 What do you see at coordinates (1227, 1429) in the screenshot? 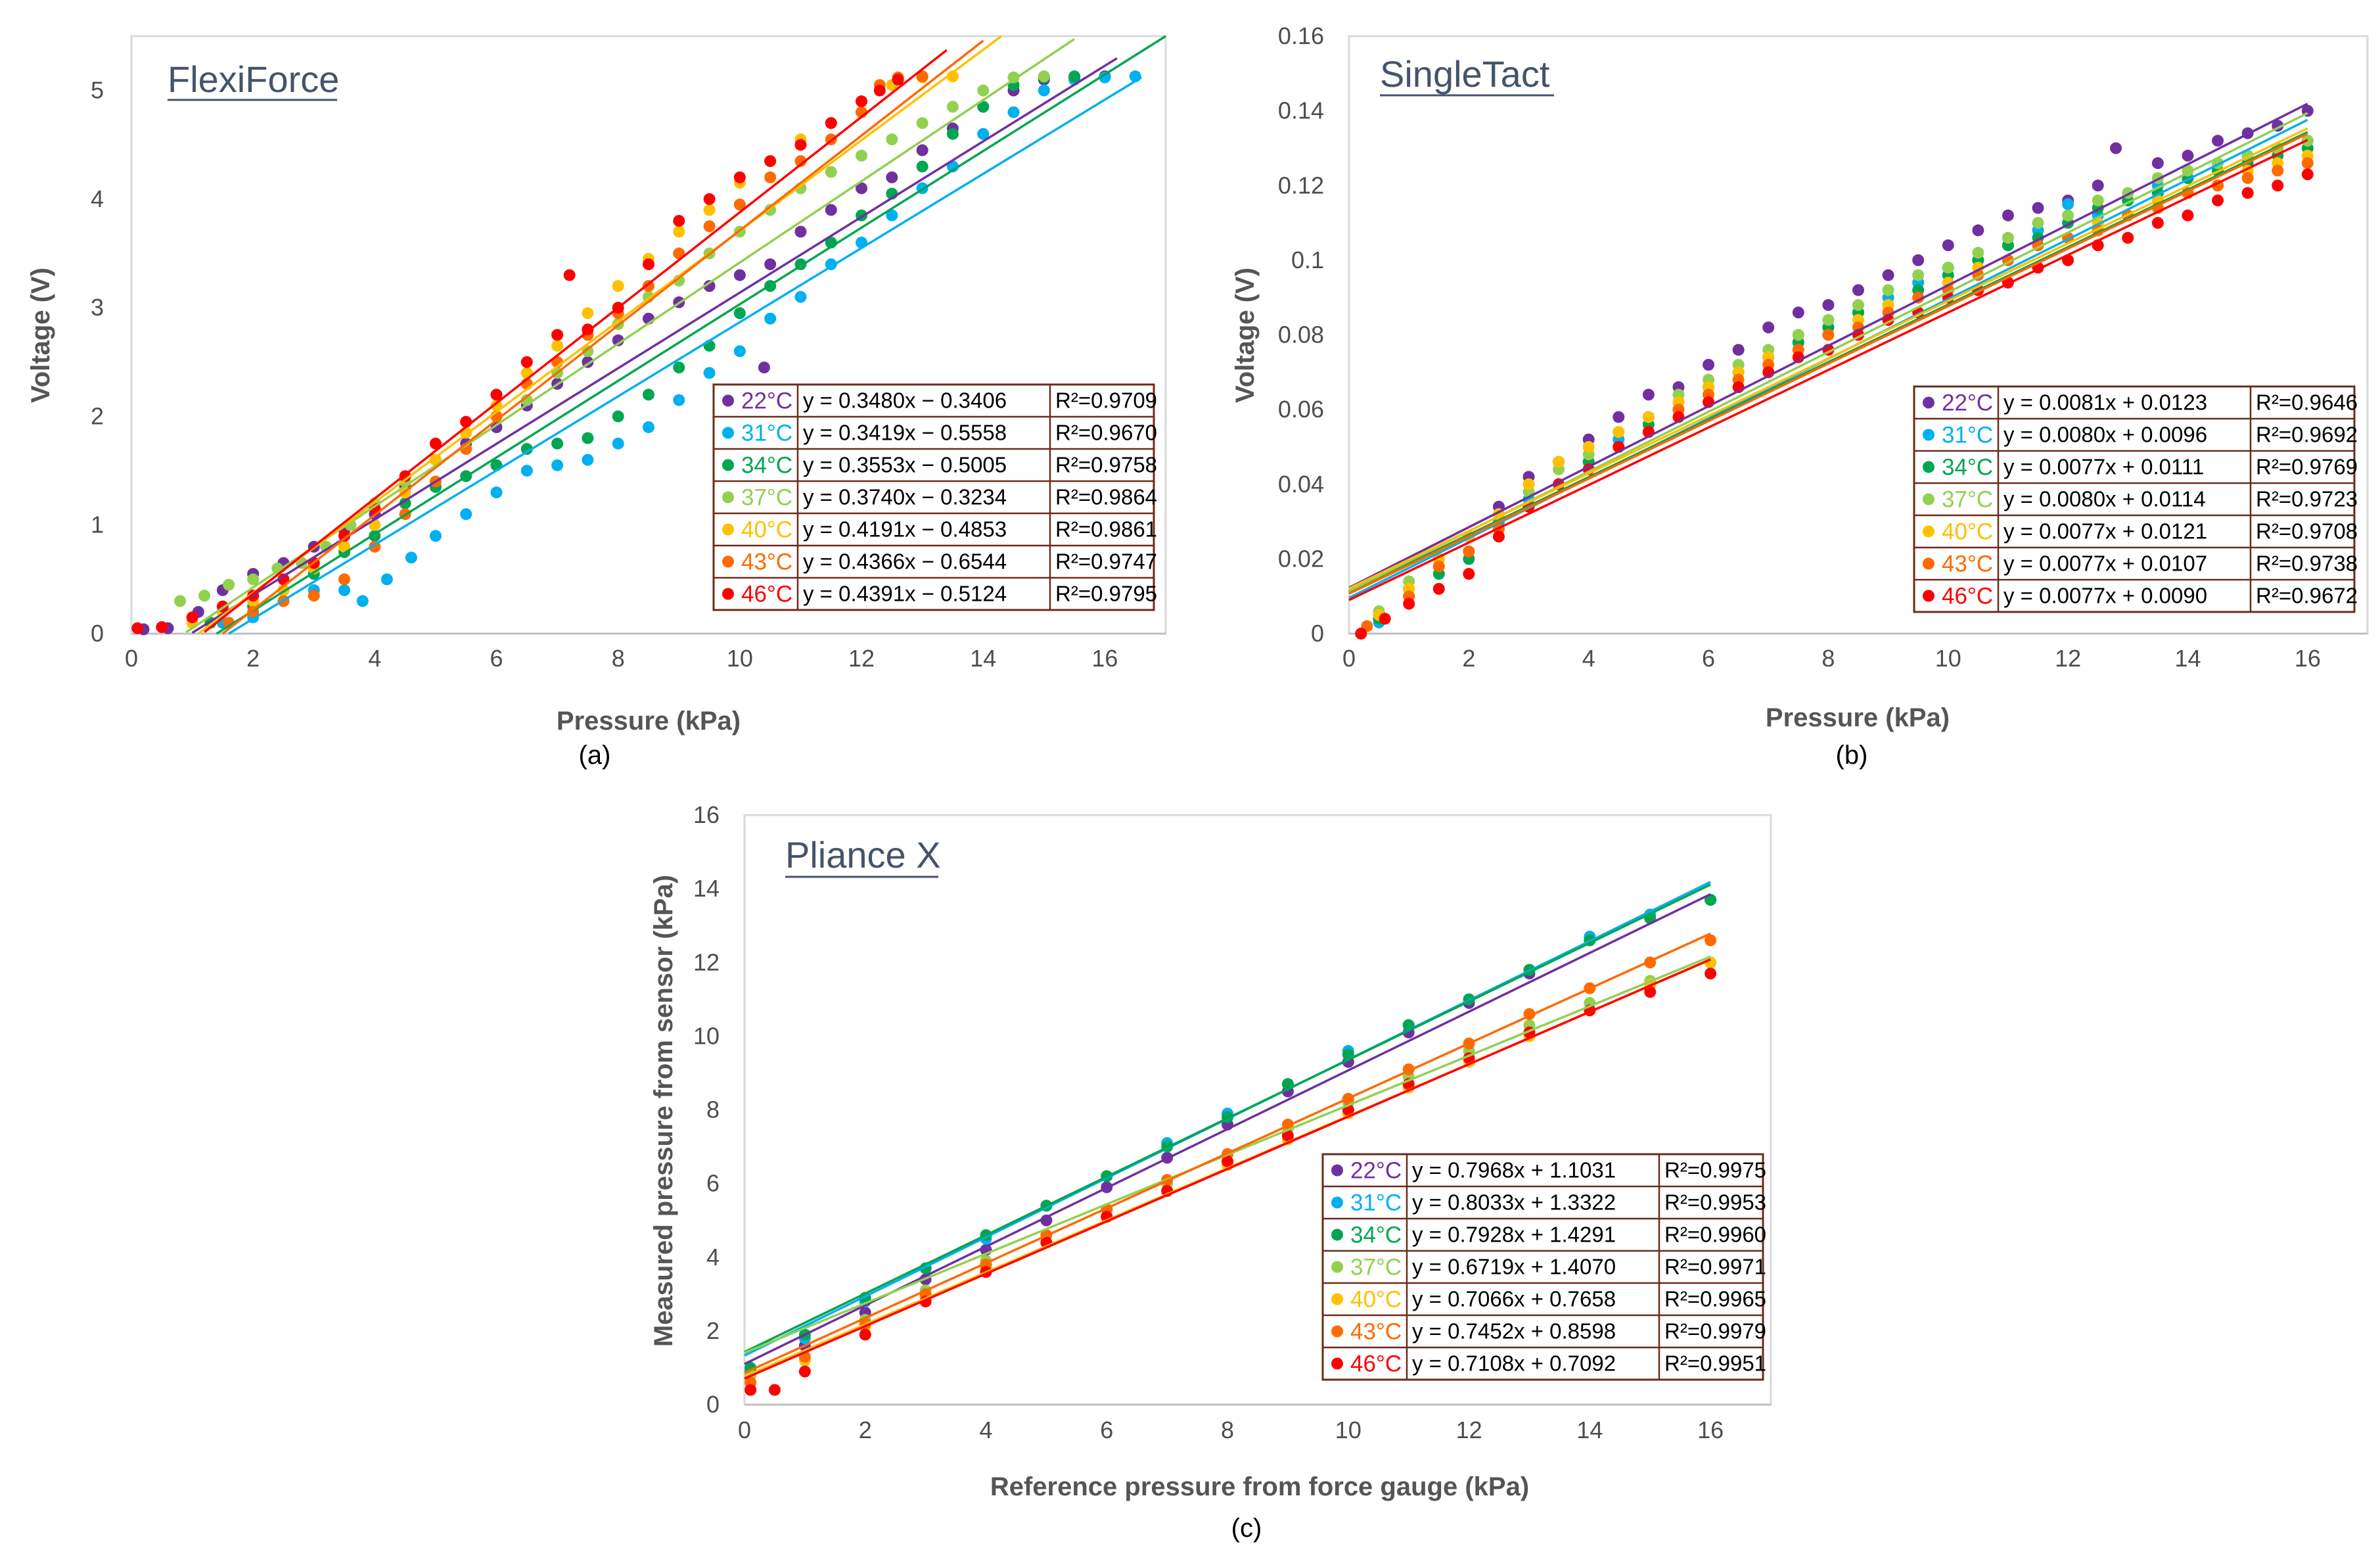
I see `x-tick-label: 8` at bounding box center [1227, 1429].